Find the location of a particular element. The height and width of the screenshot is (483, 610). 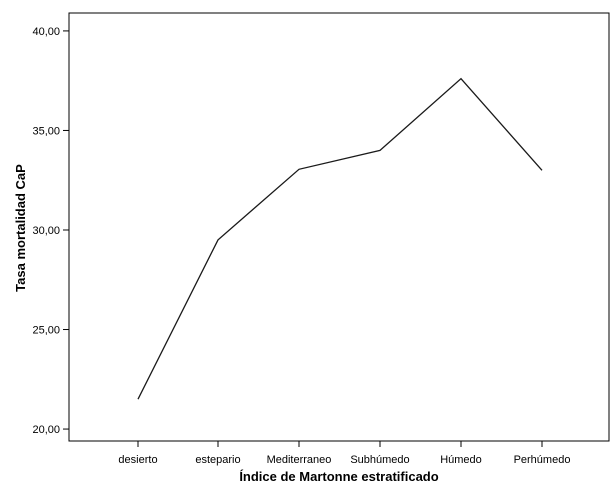

x-tick-label: Perhúmedo is located at coordinates (542, 460).